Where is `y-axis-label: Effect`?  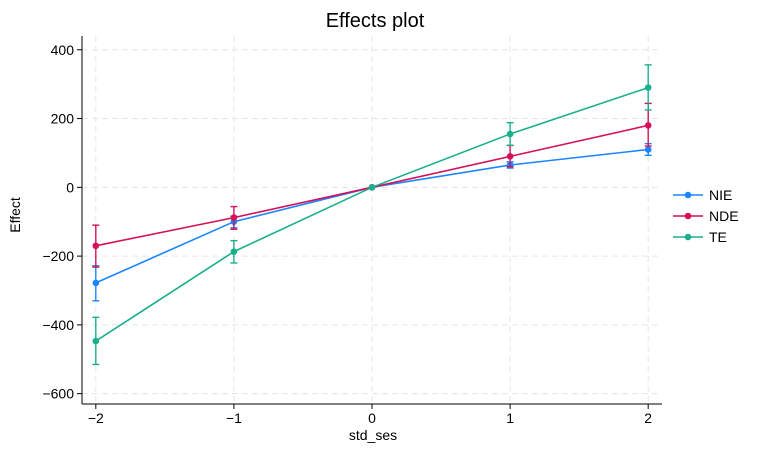 y-axis-label: Effect is located at coordinates (15, 215).